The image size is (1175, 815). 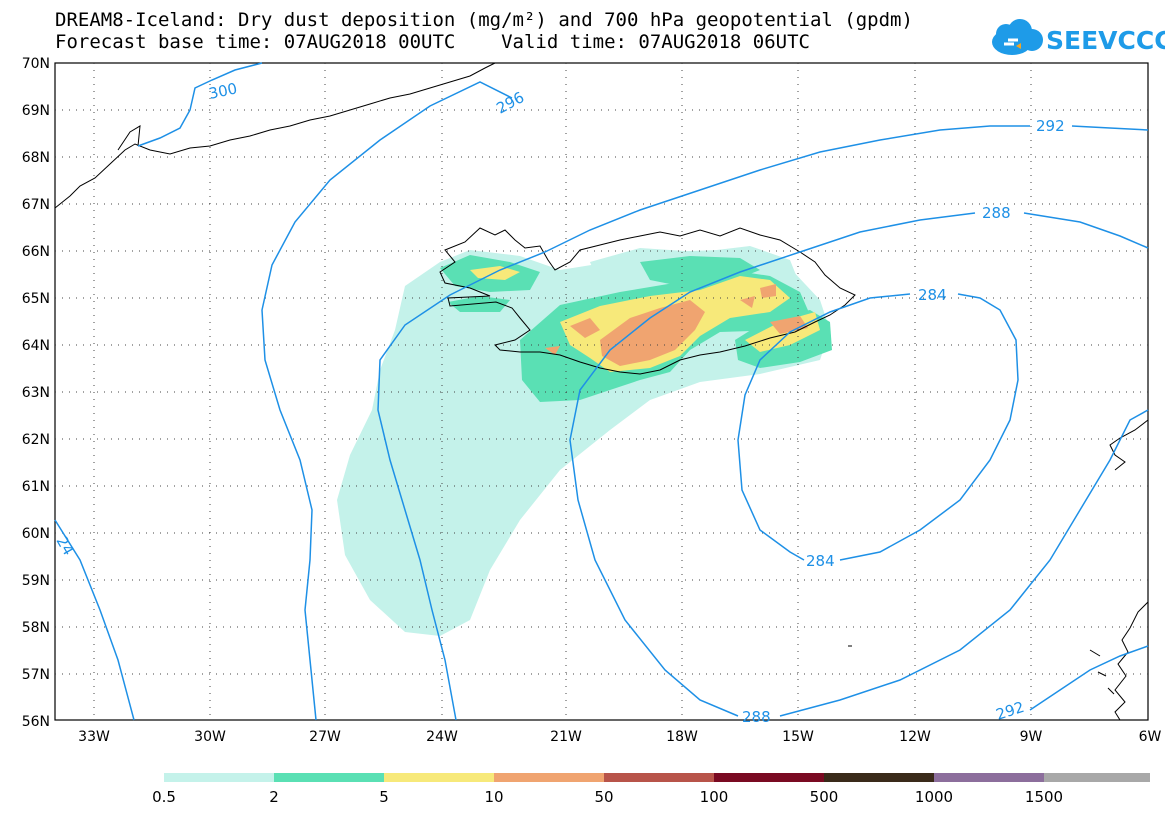 What do you see at coordinates (275, 135) in the screenshot?
I see `coast-greenland` at bounding box center [275, 135].